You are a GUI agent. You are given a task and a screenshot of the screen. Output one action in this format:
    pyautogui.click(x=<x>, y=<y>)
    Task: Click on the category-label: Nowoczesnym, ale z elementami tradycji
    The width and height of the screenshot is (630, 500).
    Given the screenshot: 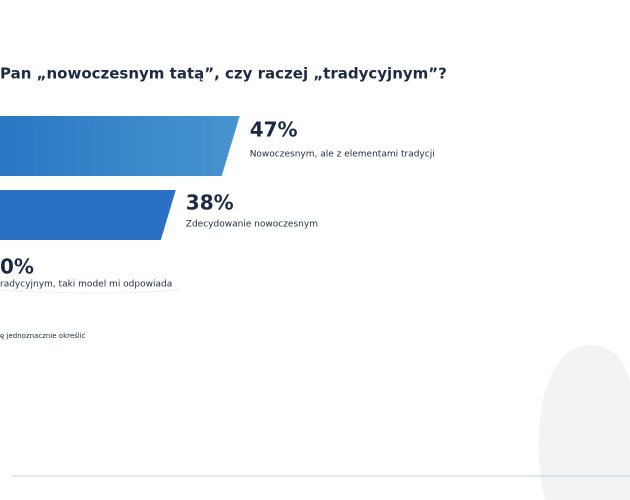 What is the action you would take?
    pyautogui.click(x=342, y=155)
    